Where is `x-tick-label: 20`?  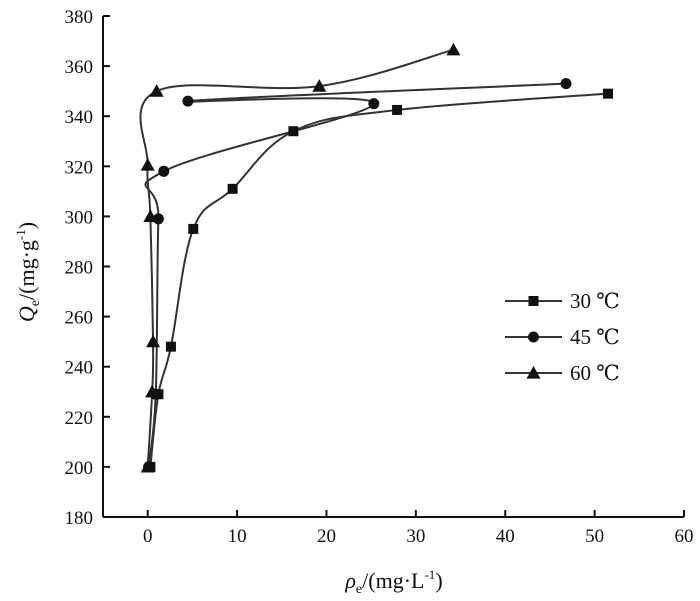
x-tick-label: 20 is located at coordinates (326, 536).